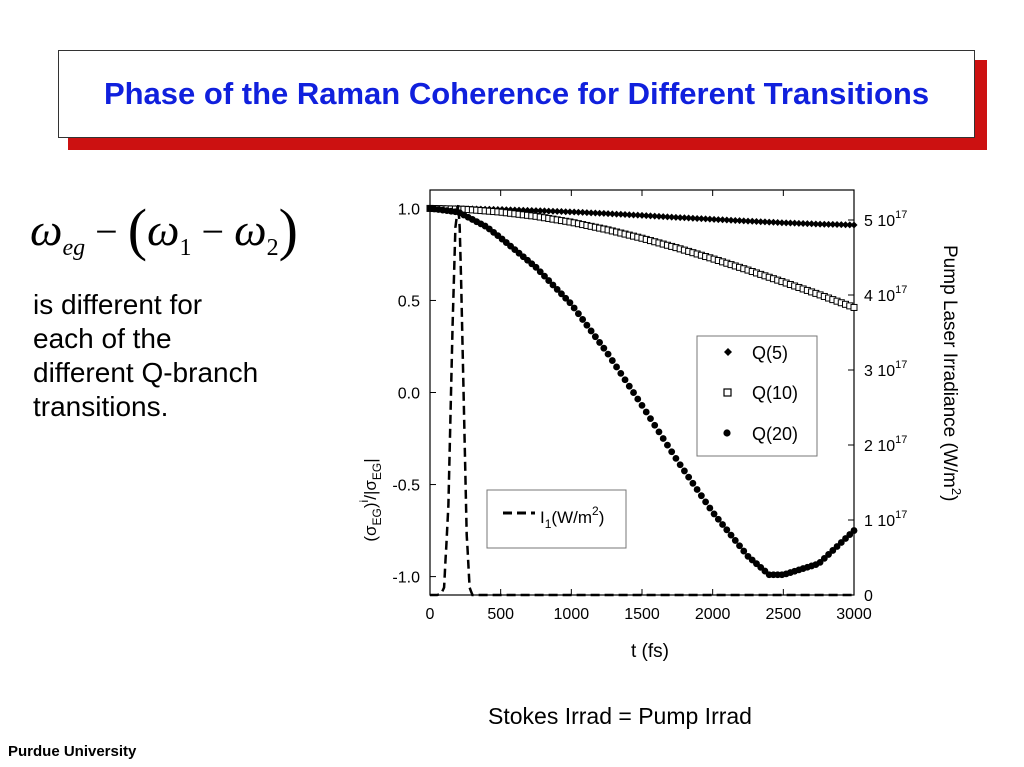 Image resolution: width=1024 pixels, height=767 pixels. Describe the element at coordinates (868, 596) in the screenshot. I see `y2-tick-label: 0` at that location.